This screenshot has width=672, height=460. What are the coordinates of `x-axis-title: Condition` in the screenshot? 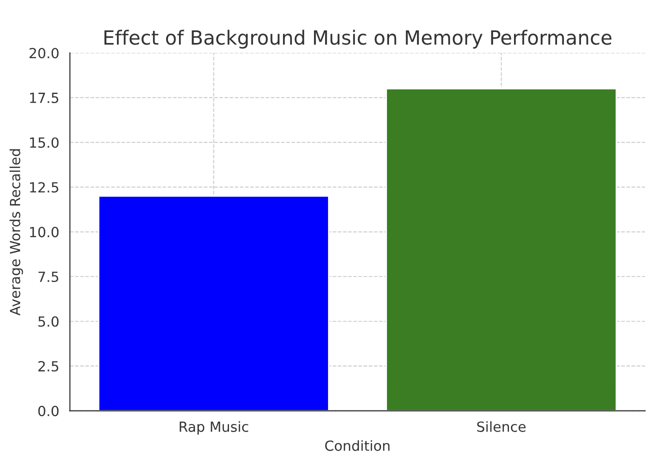 It's located at (357, 445).